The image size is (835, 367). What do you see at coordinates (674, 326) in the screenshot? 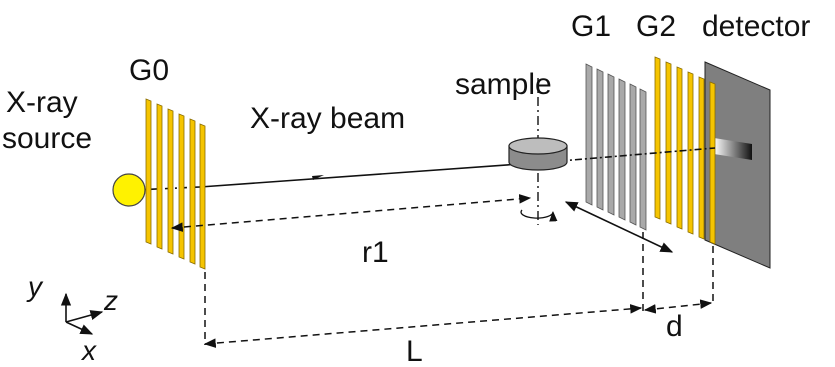
I see `d-label: d` at bounding box center [674, 326].